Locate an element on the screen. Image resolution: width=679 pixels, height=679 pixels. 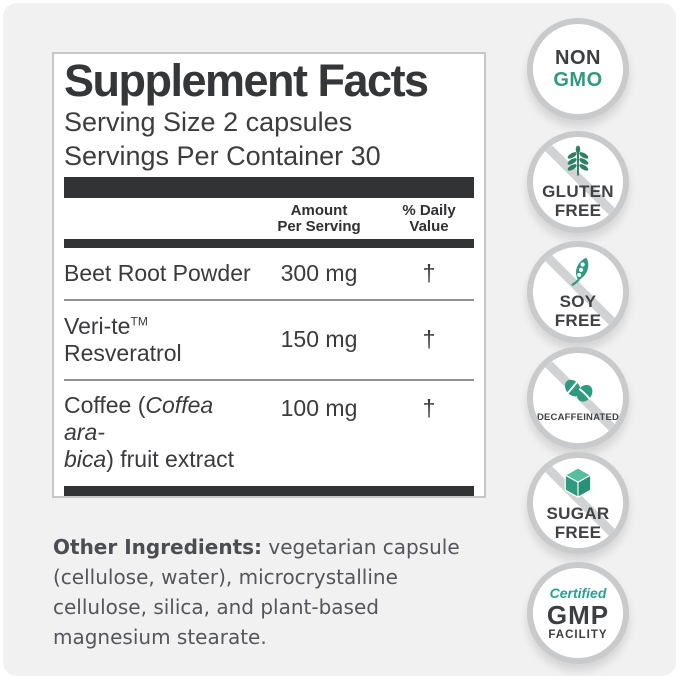
badge-soy-free: SOY FREE is located at coordinates (578, 292).